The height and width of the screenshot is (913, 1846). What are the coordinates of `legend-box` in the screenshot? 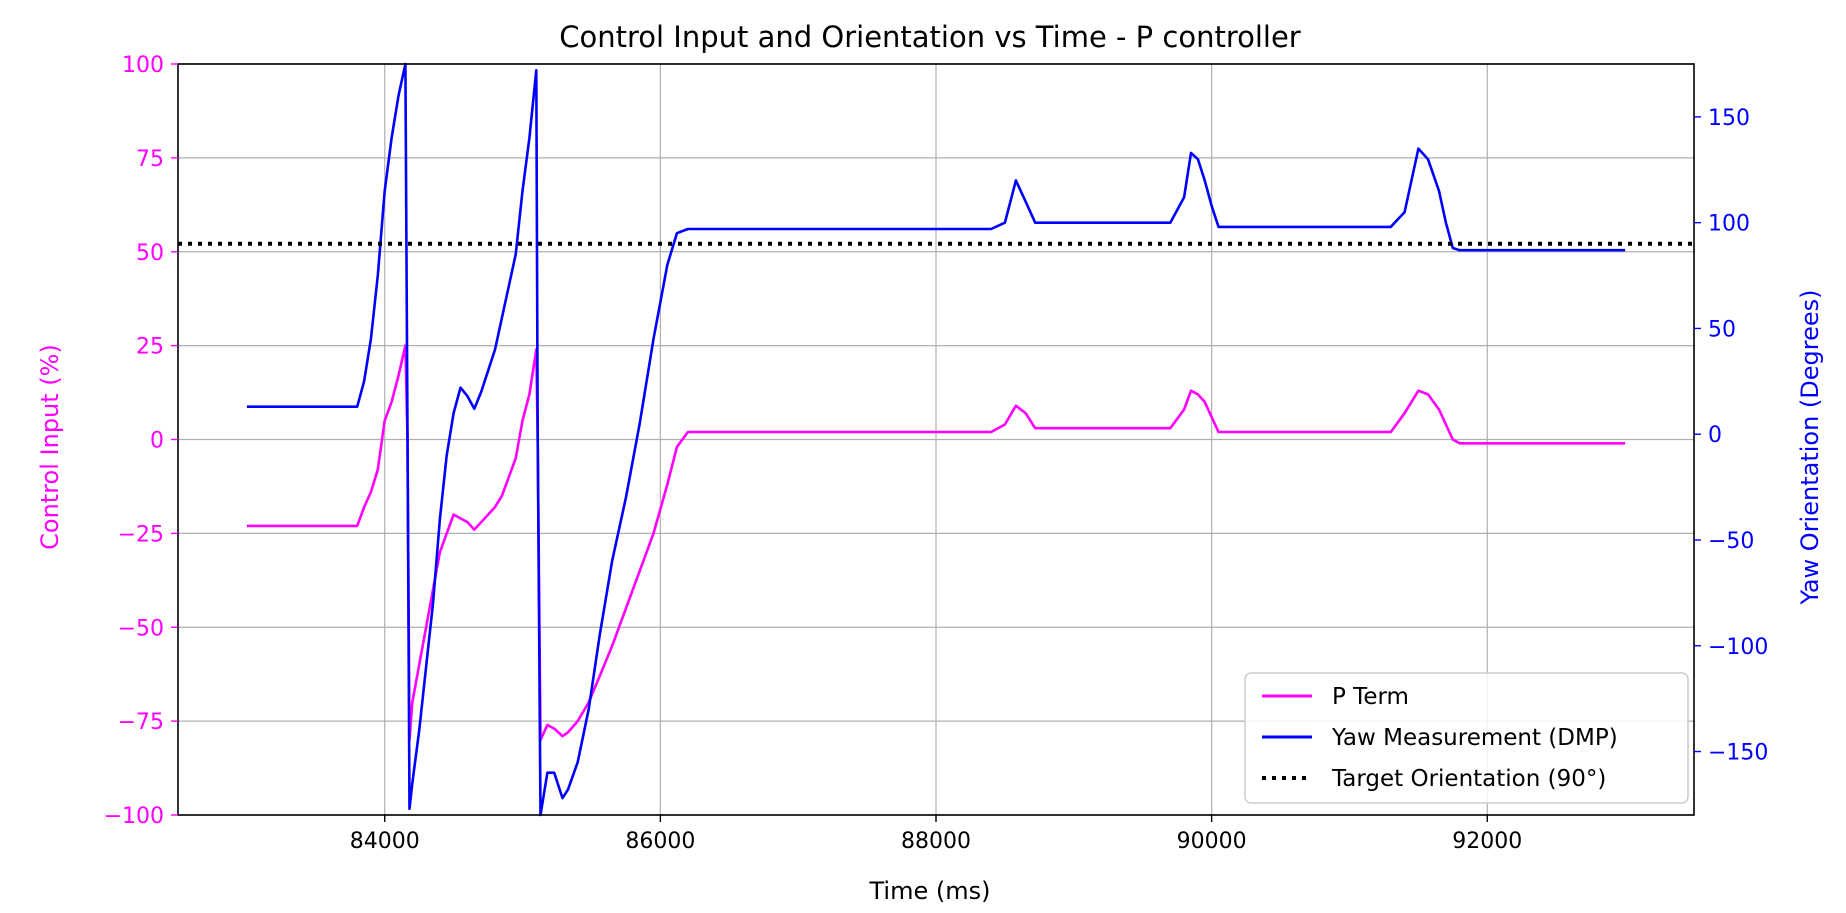 It's located at (1466, 738).